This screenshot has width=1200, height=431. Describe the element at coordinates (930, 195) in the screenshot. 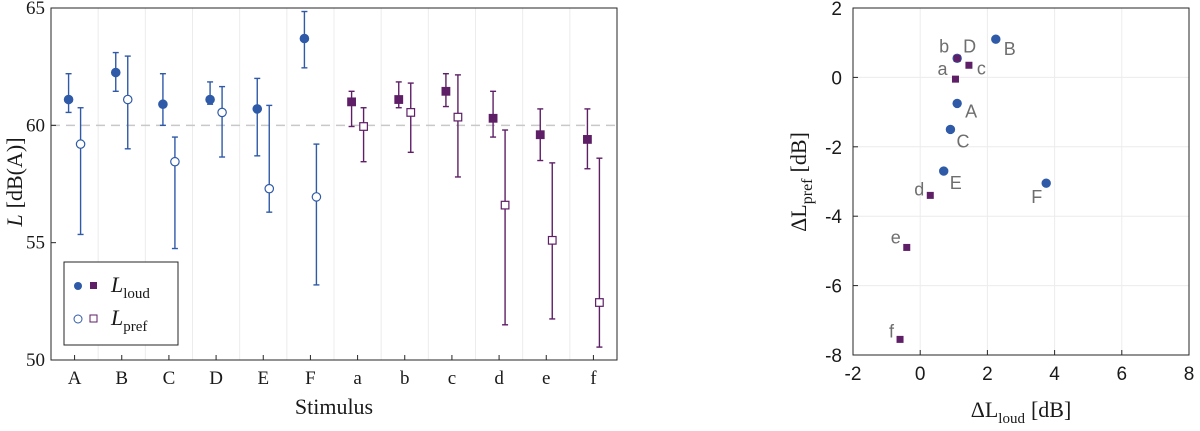

I see `point-d` at that location.